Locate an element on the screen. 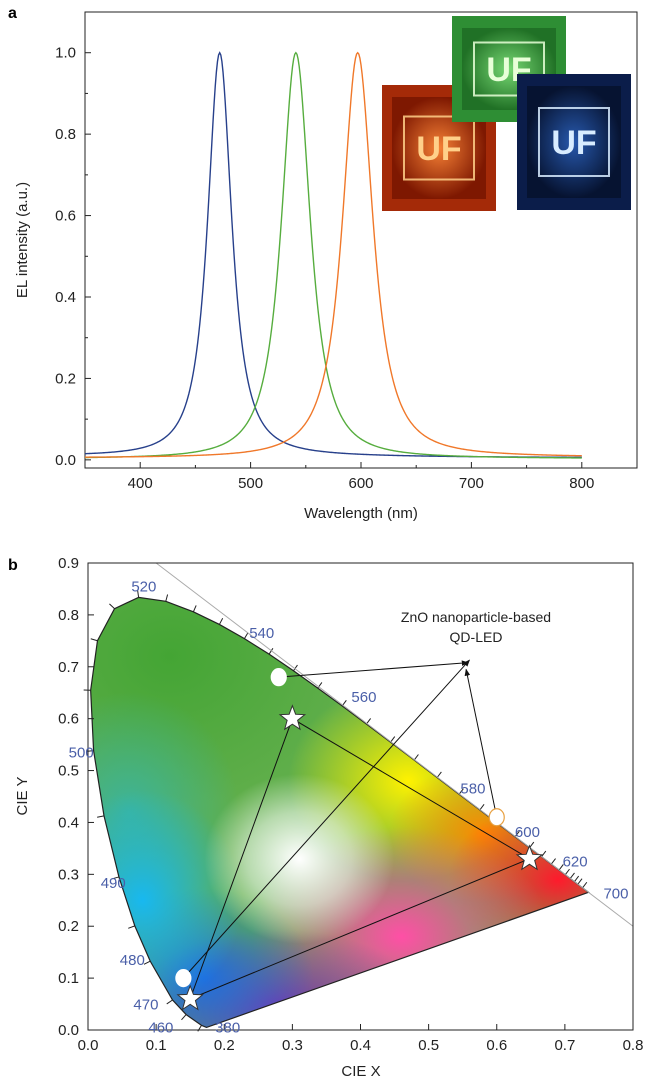 This screenshot has width=662, height=1089. wavelength-label: 500 is located at coordinates (81, 752).